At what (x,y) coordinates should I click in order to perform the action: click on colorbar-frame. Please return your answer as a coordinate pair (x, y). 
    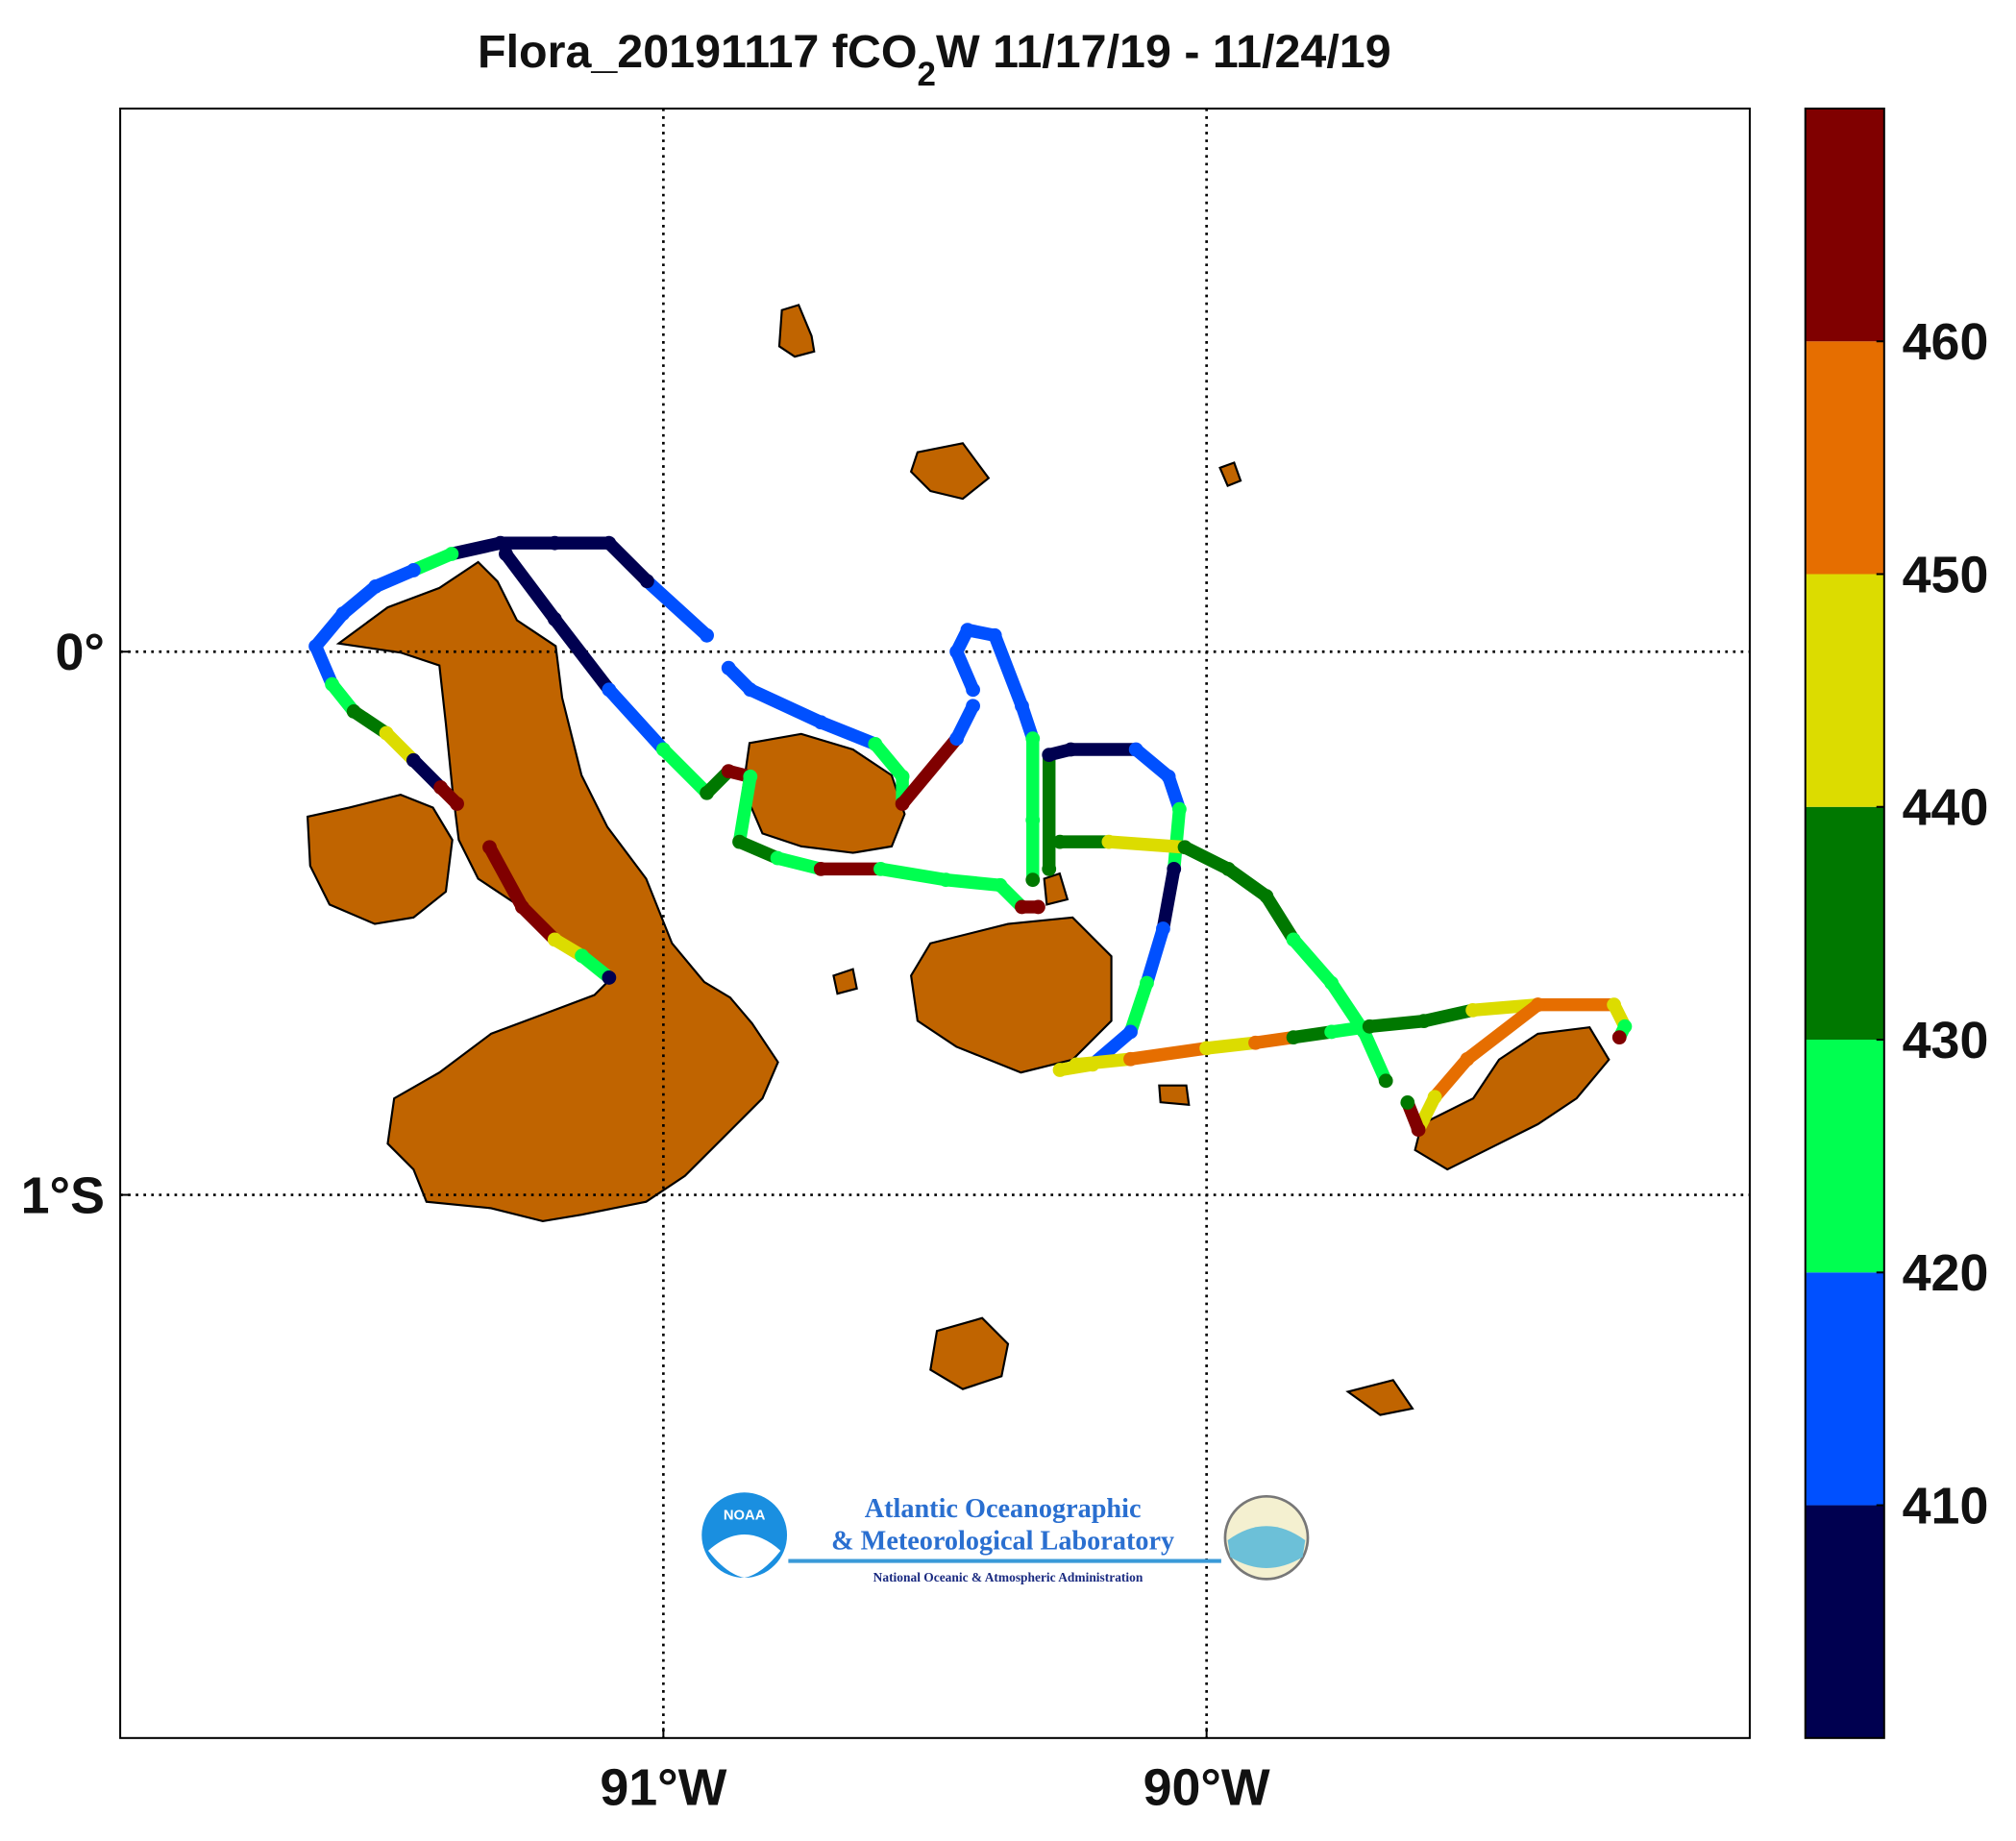
    Looking at the image, I should click on (1844, 923).